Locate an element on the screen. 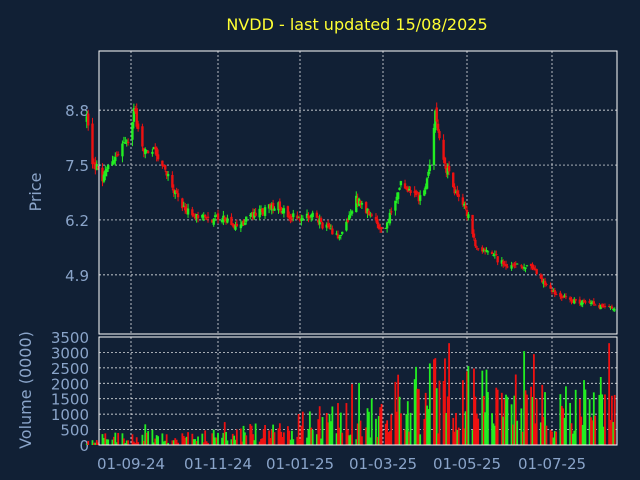 The width and height of the screenshot is (640, 480). price-axis-label: Price is located at coordinates (35, 191).